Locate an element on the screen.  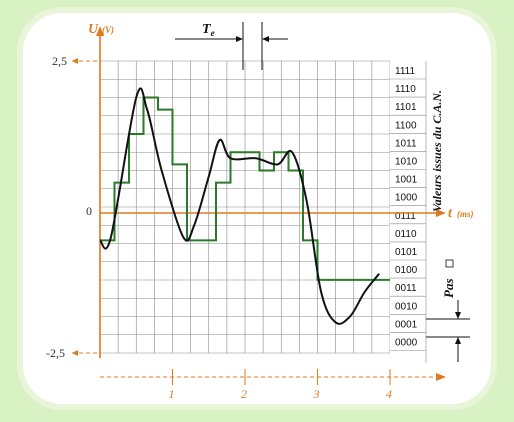
x-axis-arrow is located at coordinates (441, 213).